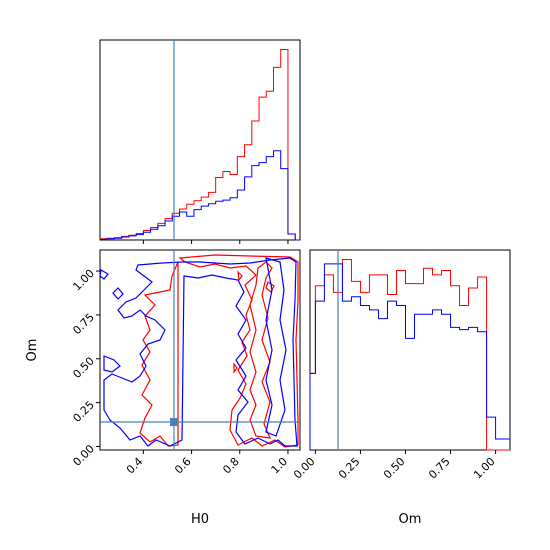 This screenshot has width=550, height=550. What do you see at coordinates (135, 466) in the screenshot?
I see `joint-xtick-label: 0.4` at bounding box center [135, 466].